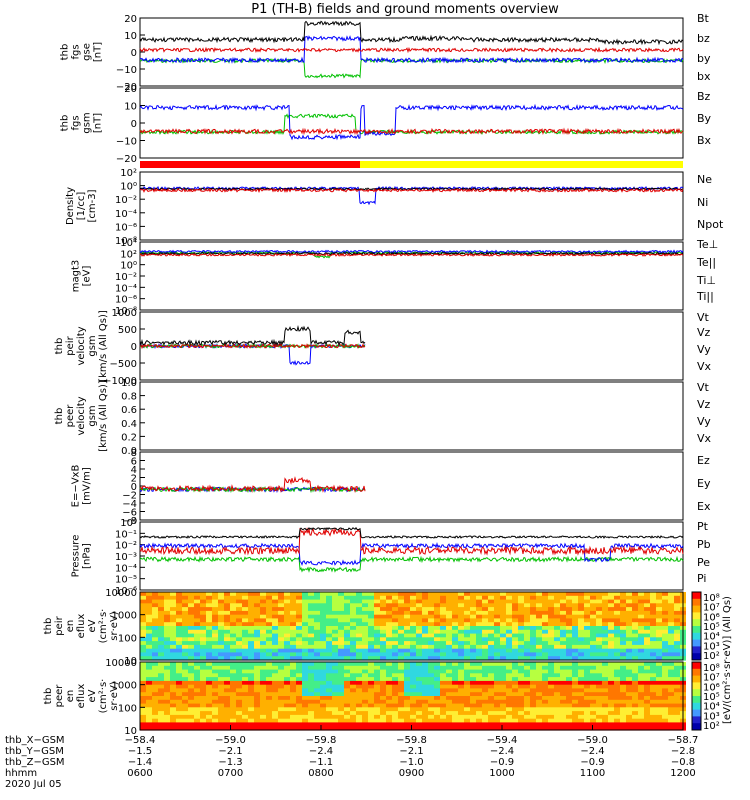  Describe the element at coordinates (230, 740) in the screenshot. I see `x-tick-label: −59.0` at that location.